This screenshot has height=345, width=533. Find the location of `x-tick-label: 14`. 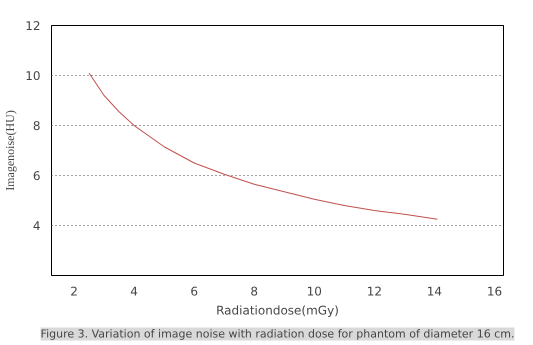

x-tick-label: 14 is located at coordinates (434, 291).